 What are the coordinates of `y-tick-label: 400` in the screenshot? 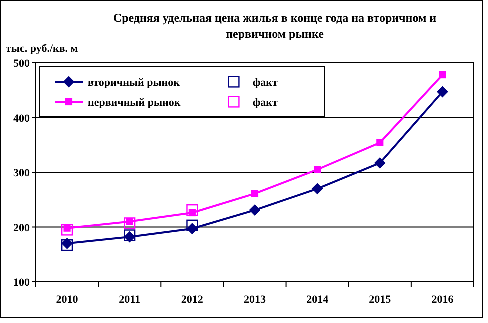 It's located at (22, 118).